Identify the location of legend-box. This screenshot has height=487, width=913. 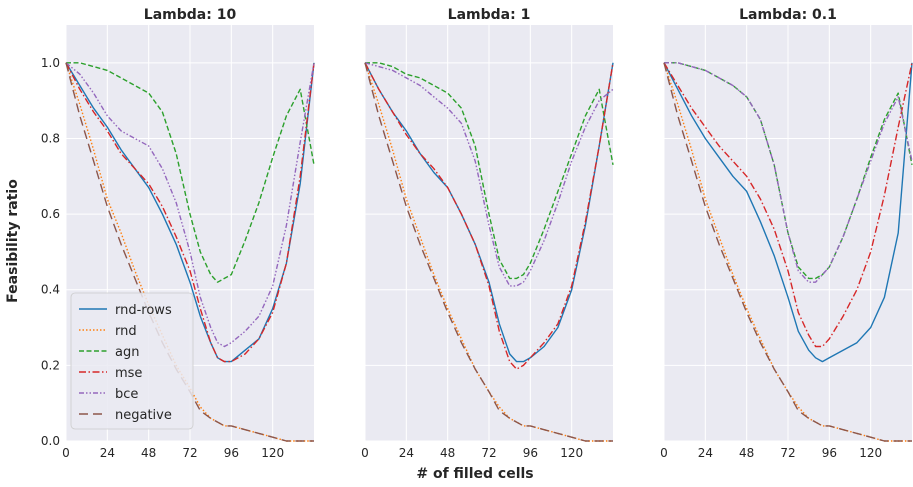
(132, 361).